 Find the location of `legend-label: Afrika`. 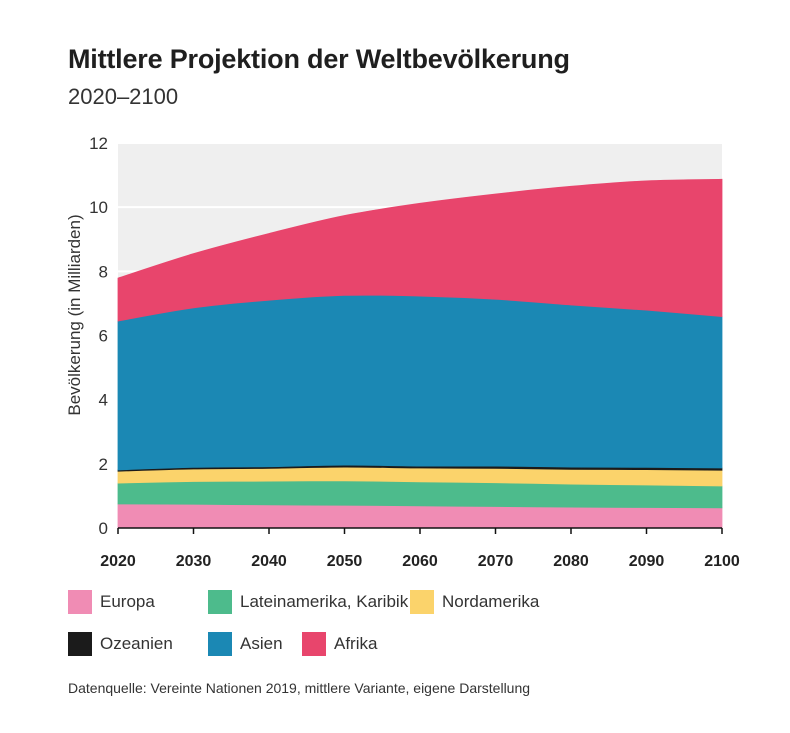

legend-label: Afrika is located at coordinates (356, 643).